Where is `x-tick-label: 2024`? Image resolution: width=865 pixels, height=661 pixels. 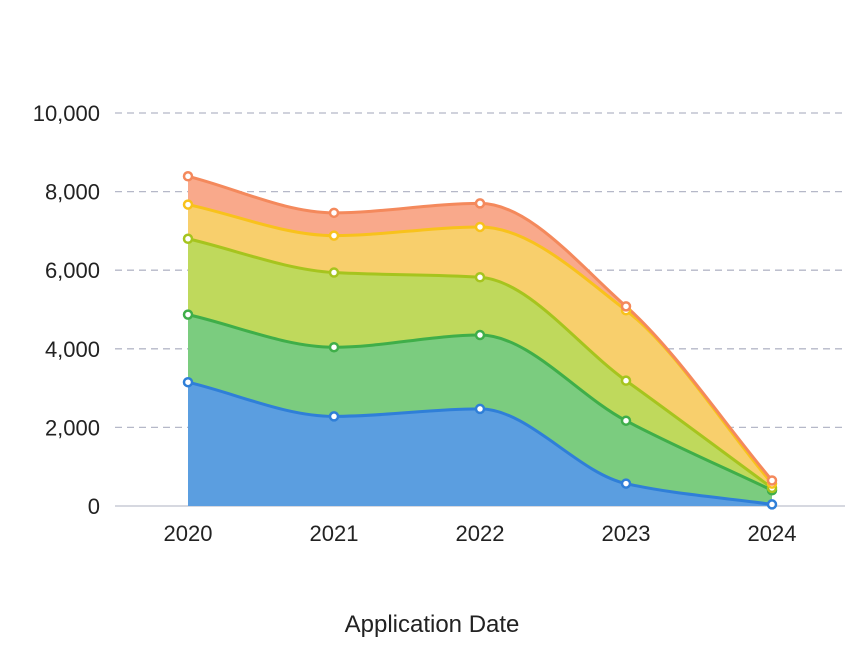 x-tick-label: 2024 is located at coordinates (772, 533).